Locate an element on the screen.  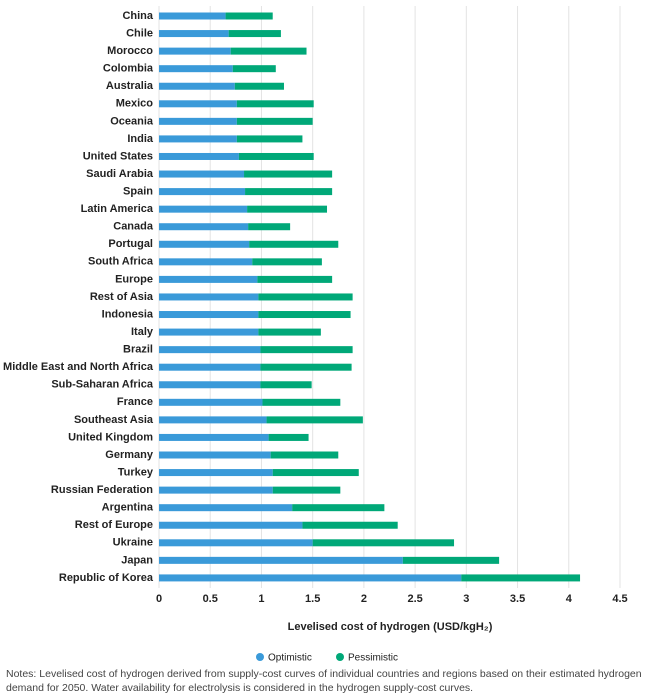
y-tick-label: Italy is located at coordinates (142, 332).